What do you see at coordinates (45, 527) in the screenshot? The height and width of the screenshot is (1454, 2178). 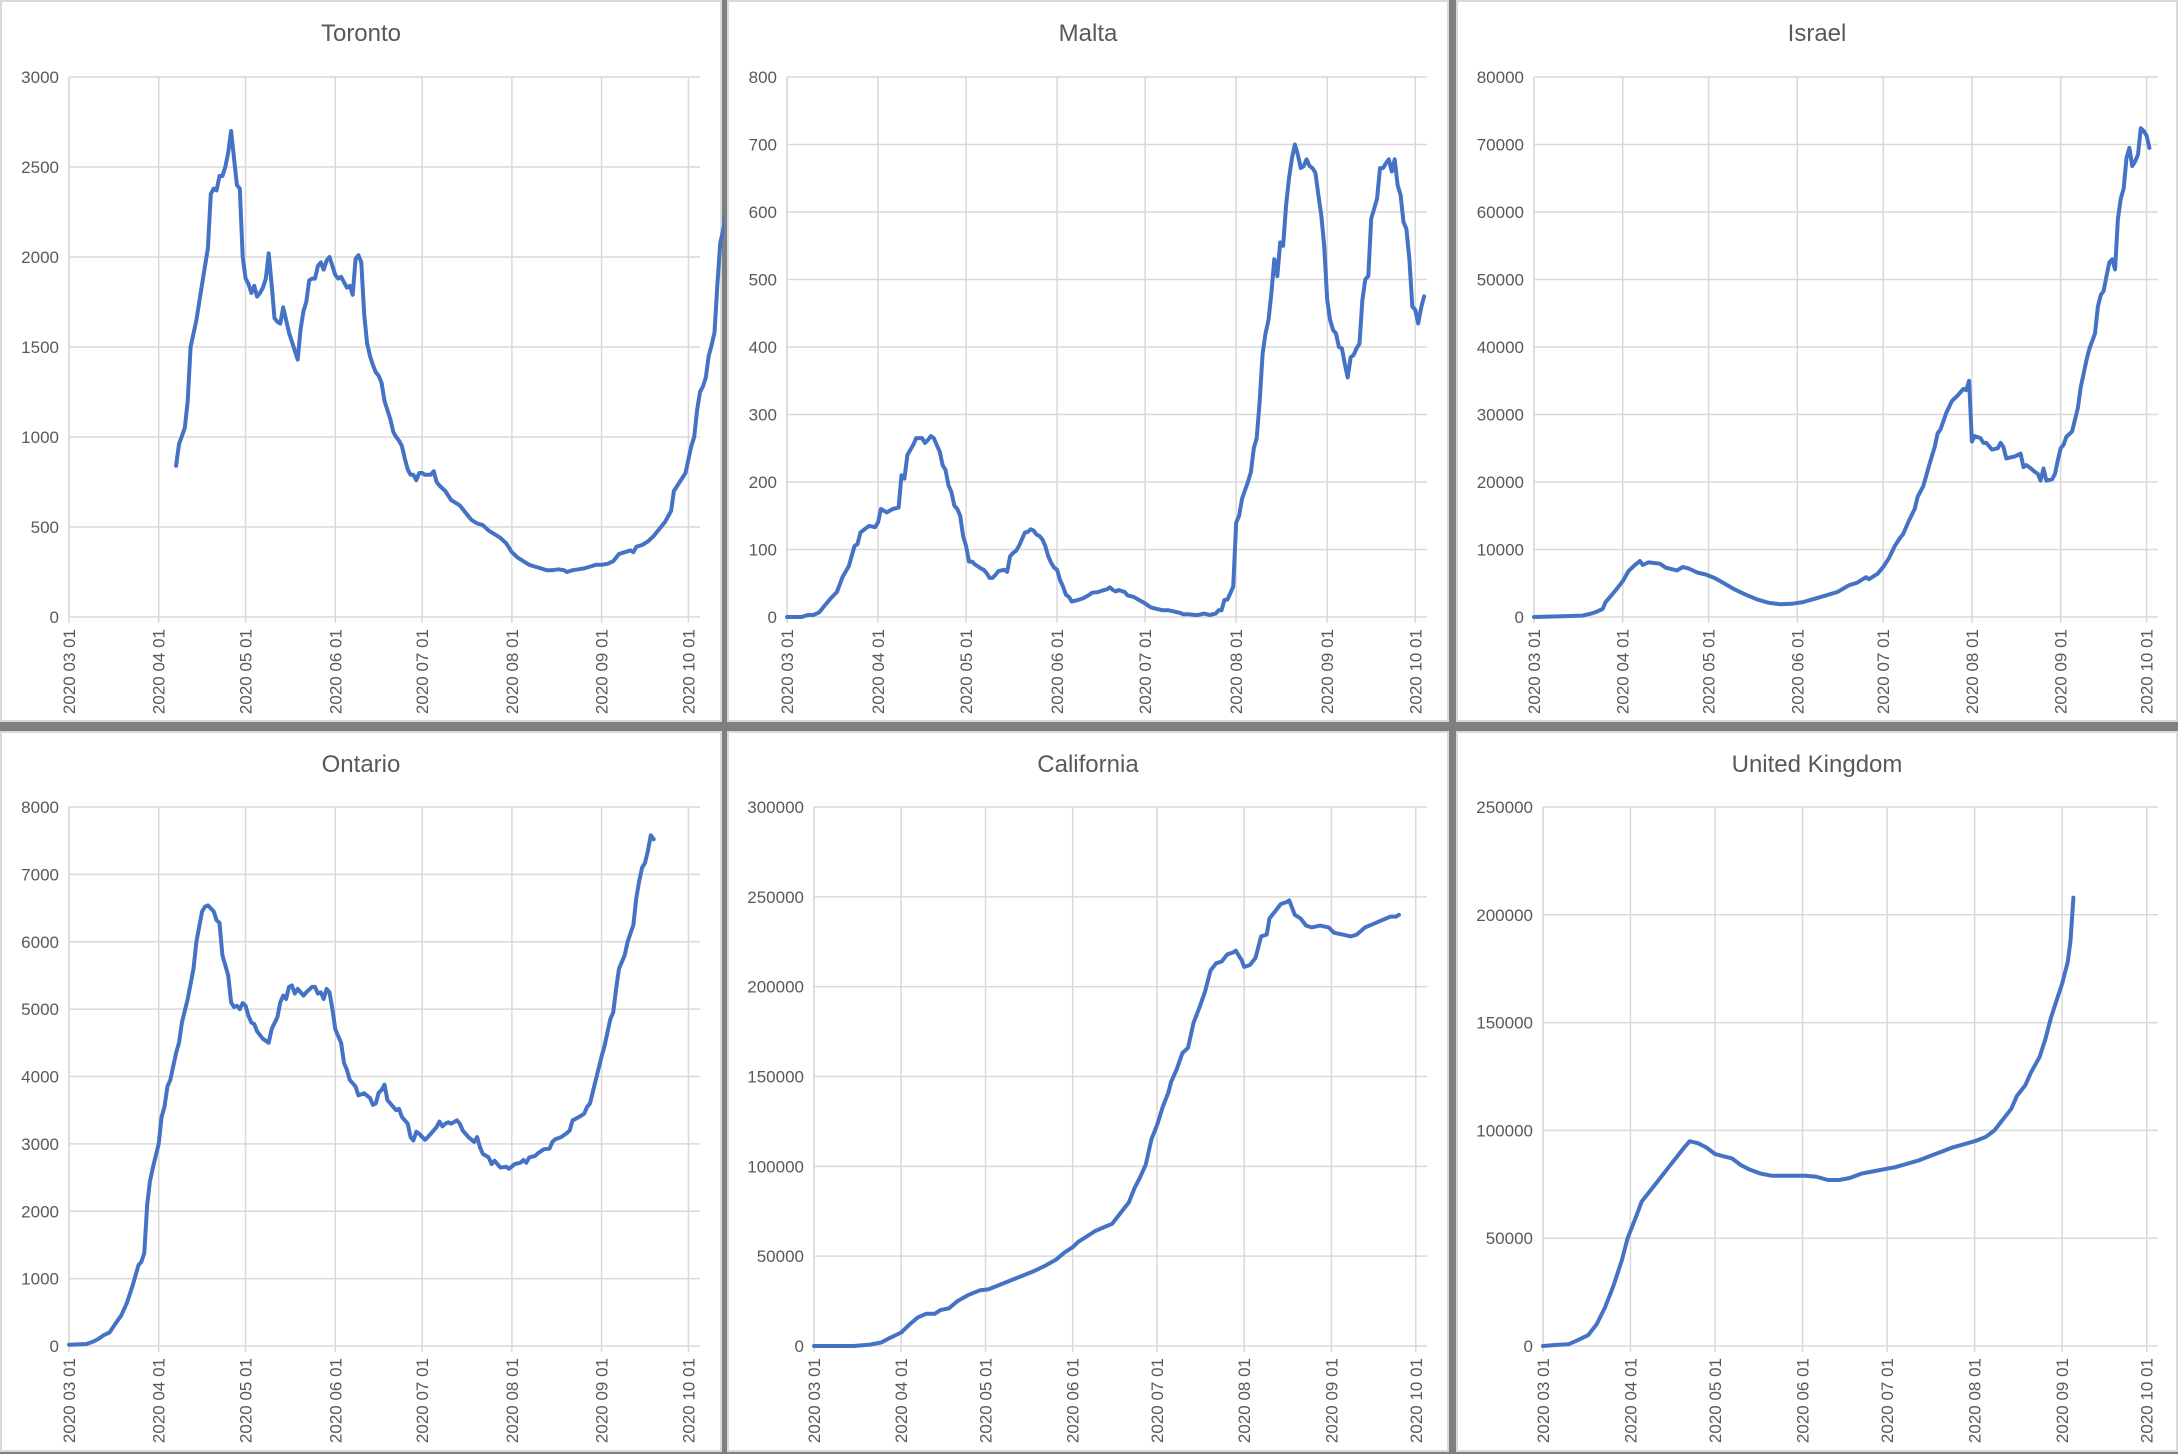 I see `y-tick-label: 500` at bounding box center [45, 527].